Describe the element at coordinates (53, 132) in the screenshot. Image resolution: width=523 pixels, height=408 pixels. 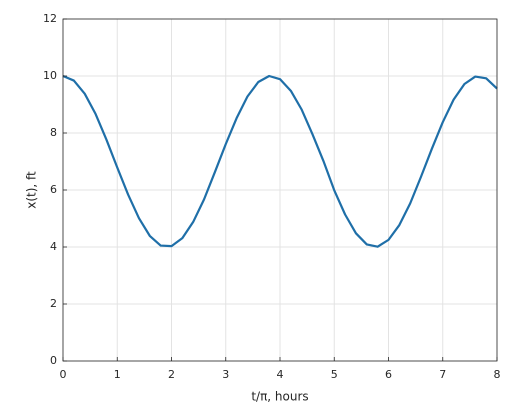
I see `y-tick-label: 8` at that location.